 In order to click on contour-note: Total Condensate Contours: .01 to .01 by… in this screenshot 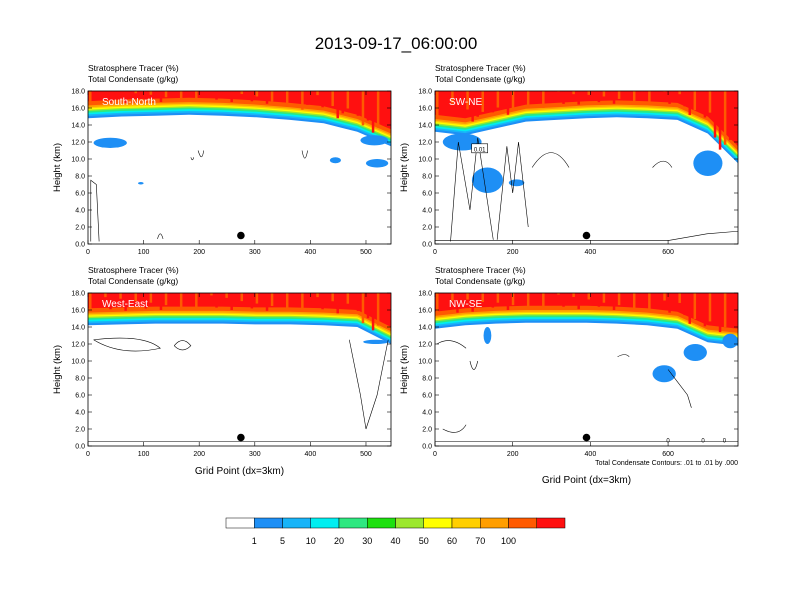, I will do `click(666, 463)`.